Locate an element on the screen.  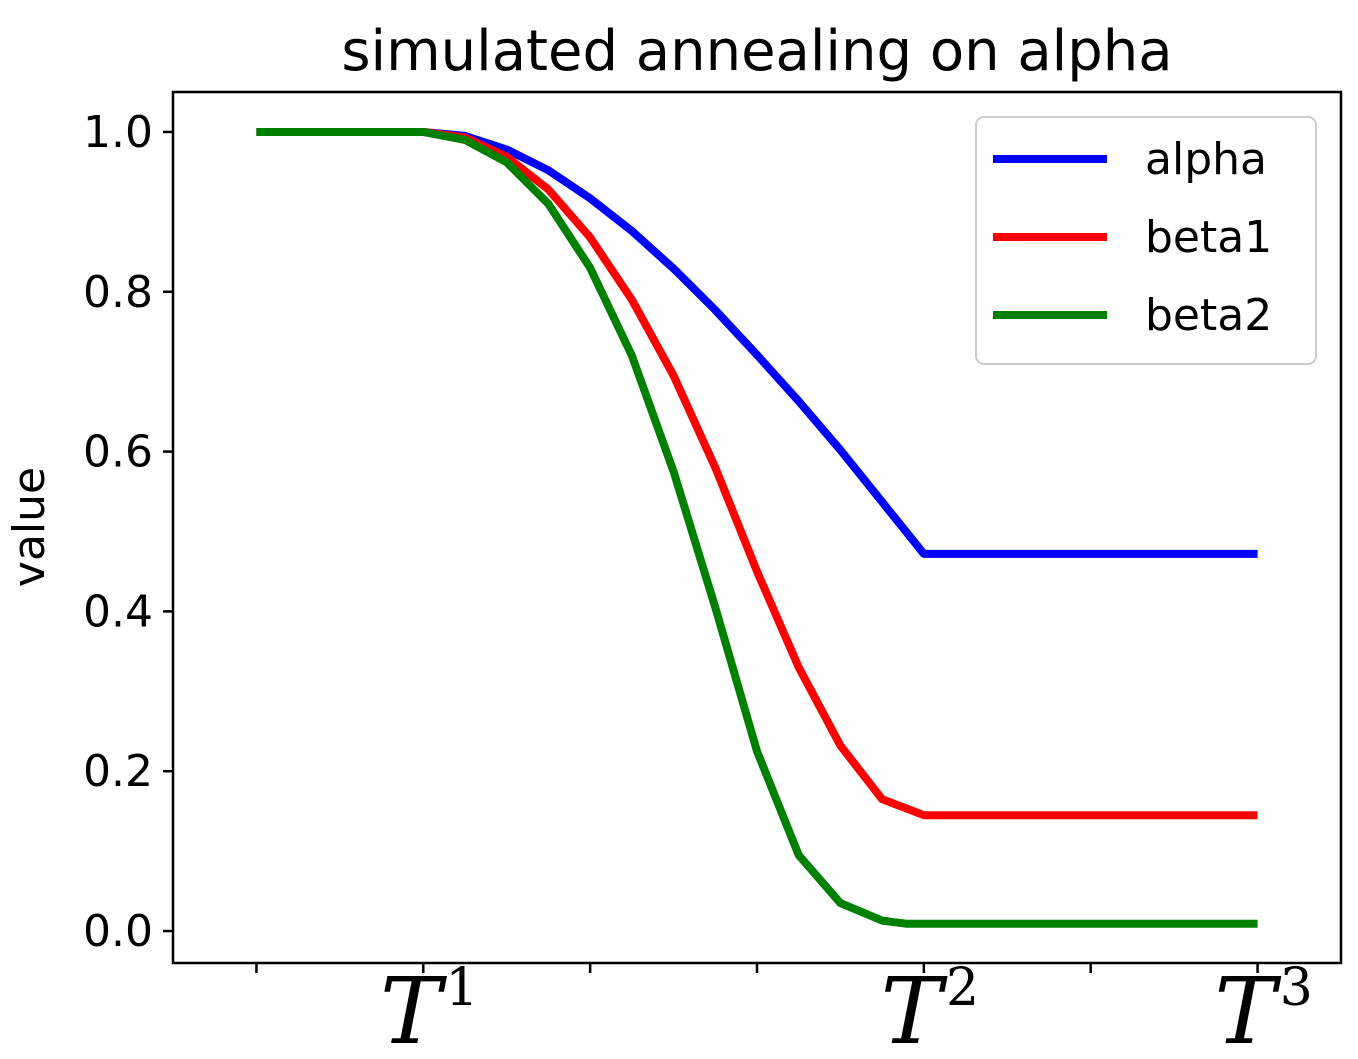
y-tick-label: 0.4 is located at coordinates (118, 611).